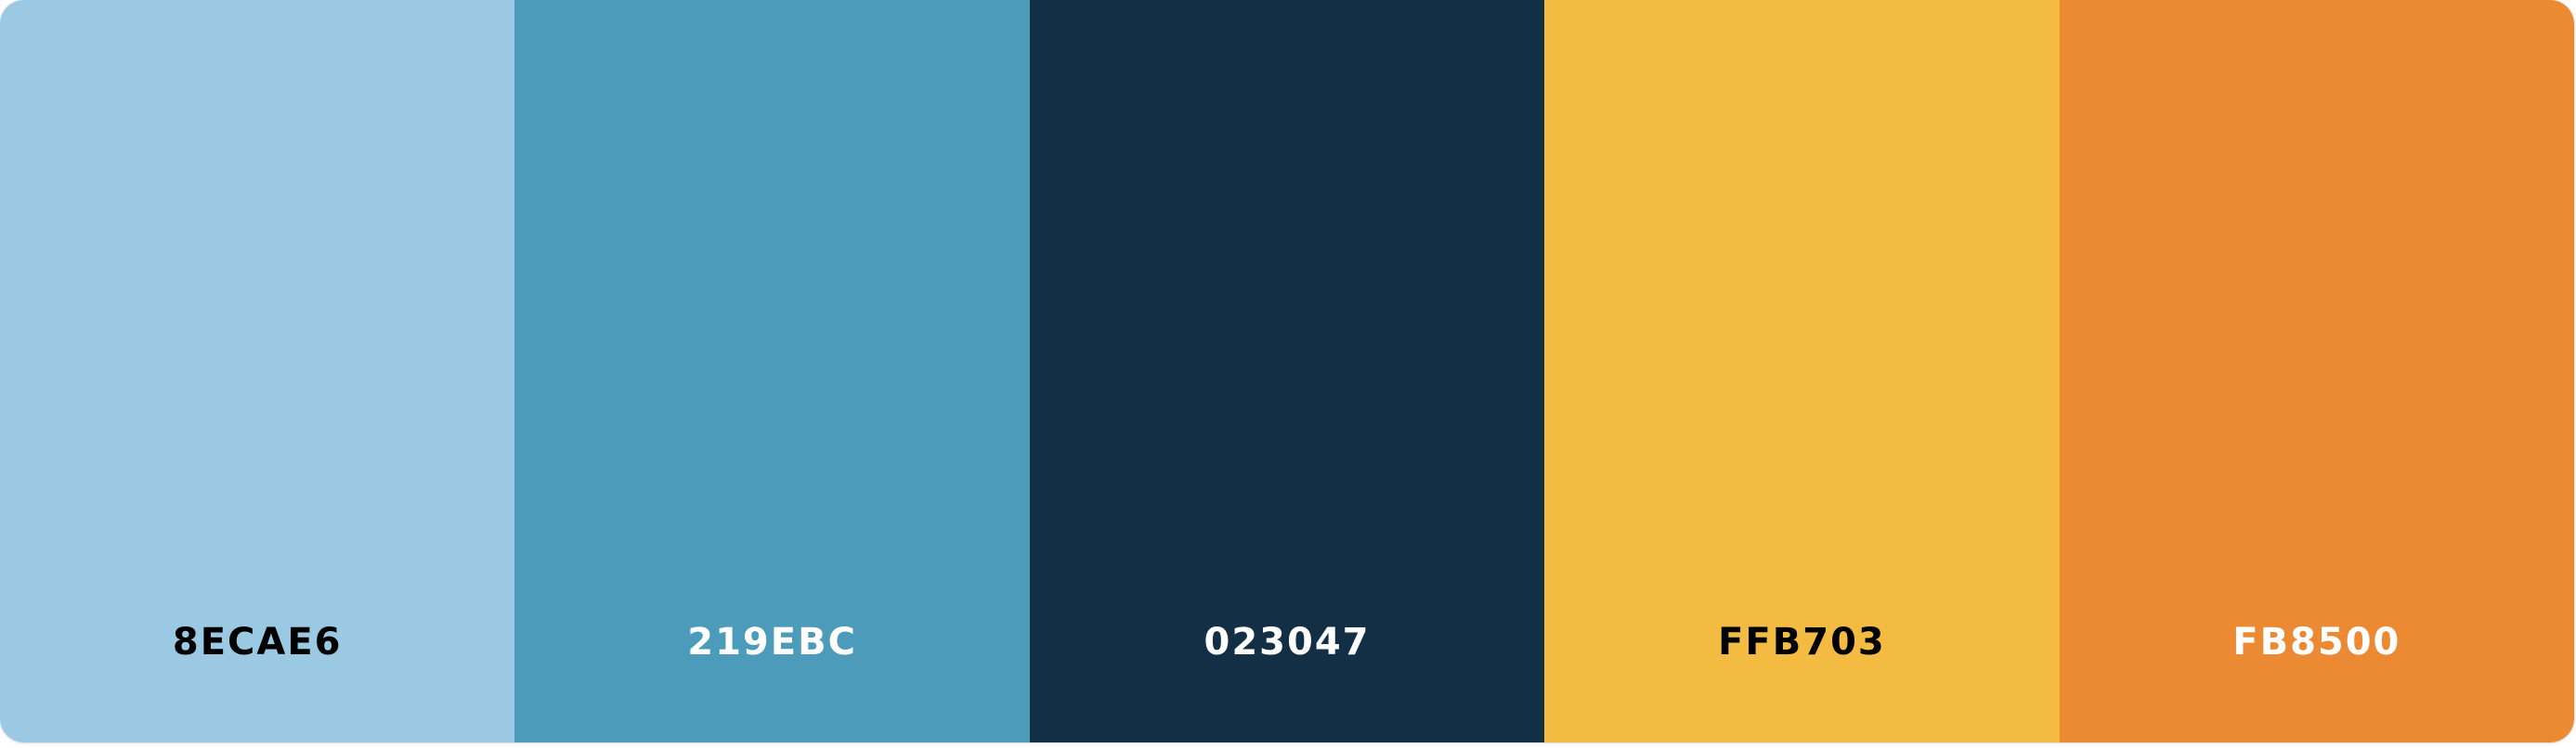  Describe the element at coordinates (772, 642) in the screenshot. I see `swatch-hex-label: 219EBC` at that location.